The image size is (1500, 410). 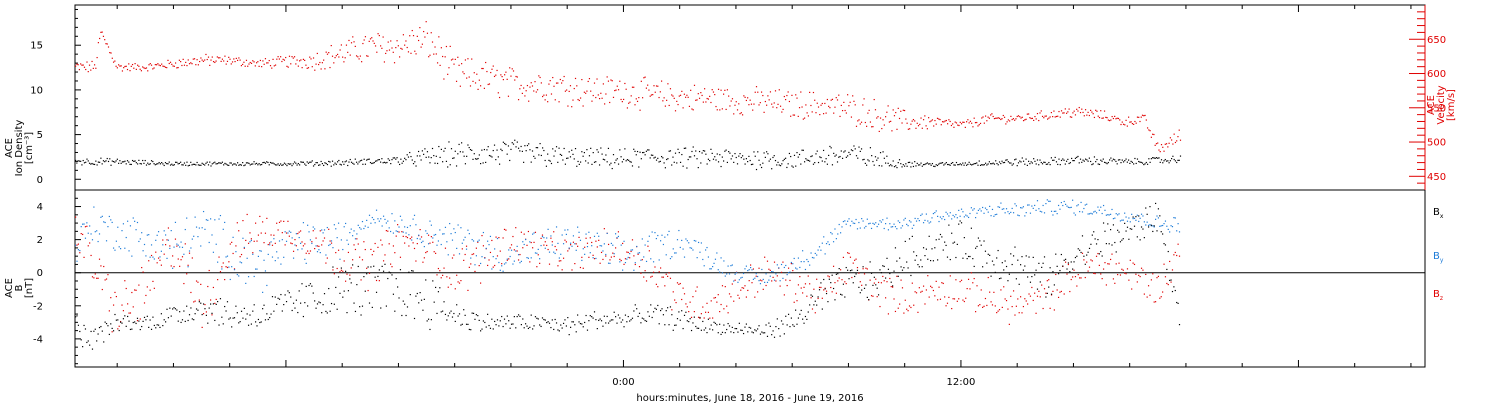 What do you see at coordinates (40, 207) in the screenshot?
I see `b-tick-label: 4` at bounding box center [40, 207].